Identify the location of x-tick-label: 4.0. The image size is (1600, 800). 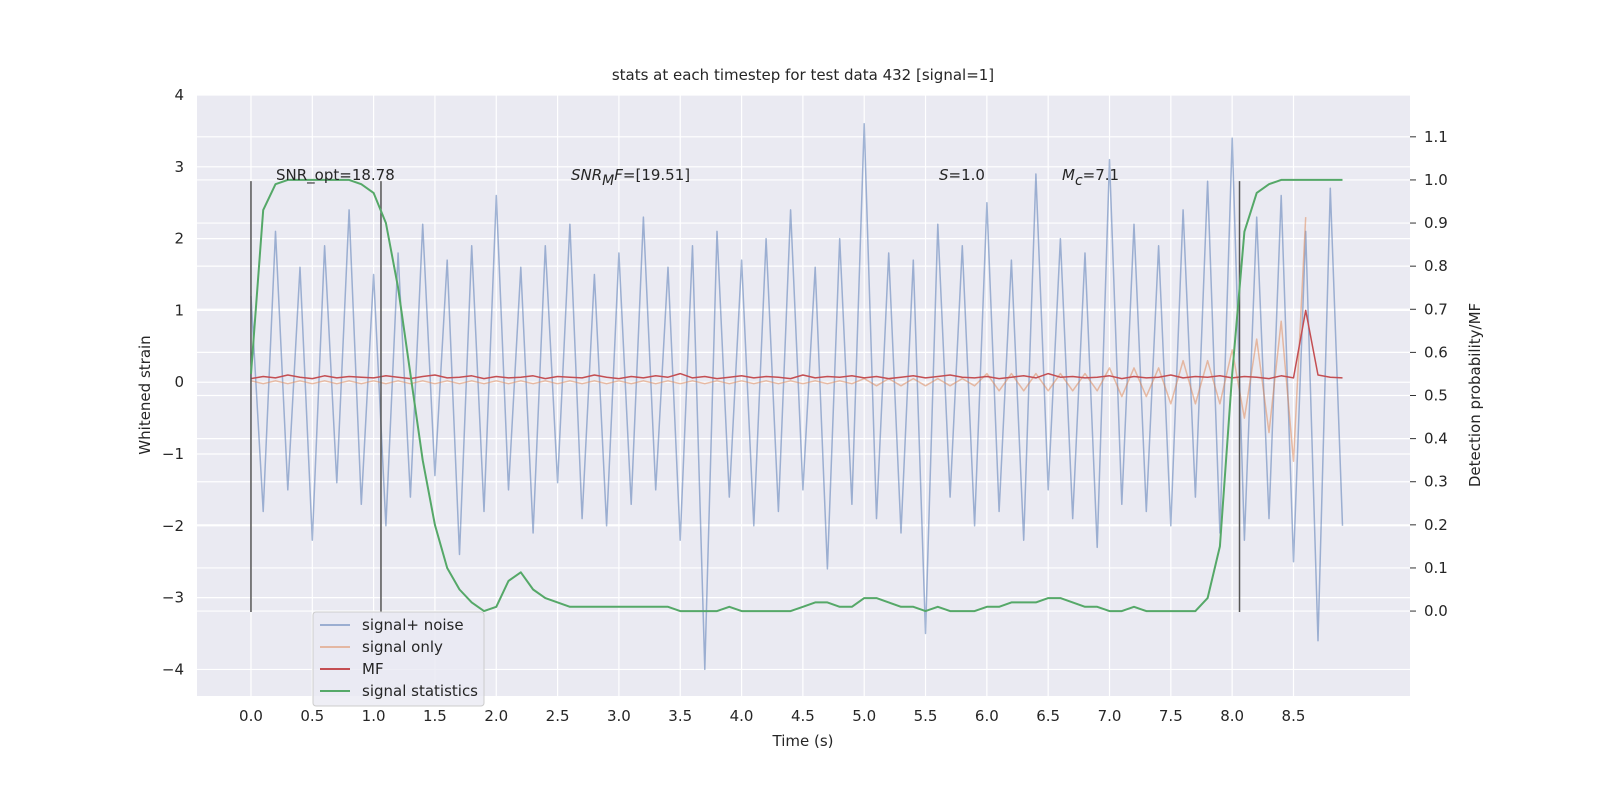
(742, 716).